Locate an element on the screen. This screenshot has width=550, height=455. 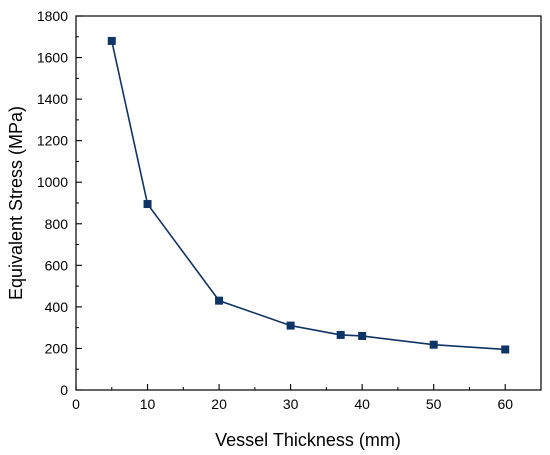
y-tick-label: 1600 is located at coordinates (52, 58).